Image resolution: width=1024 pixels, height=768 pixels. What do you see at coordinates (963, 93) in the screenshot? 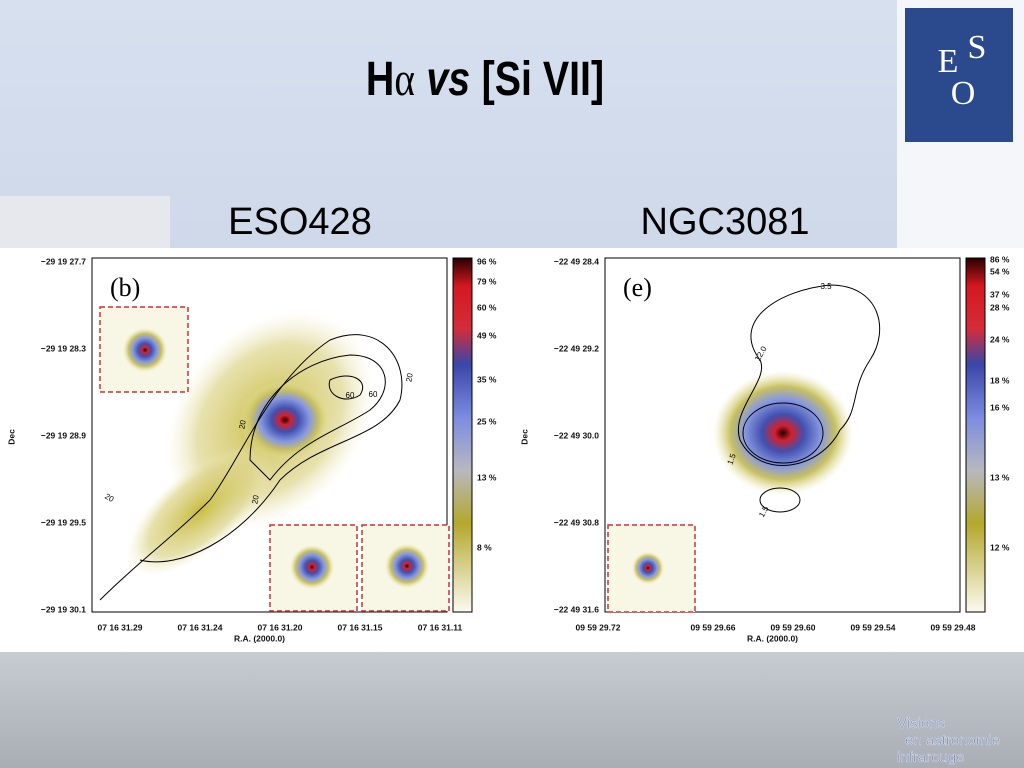
I see `logo-letter: O` at bounding box center [963, 93].